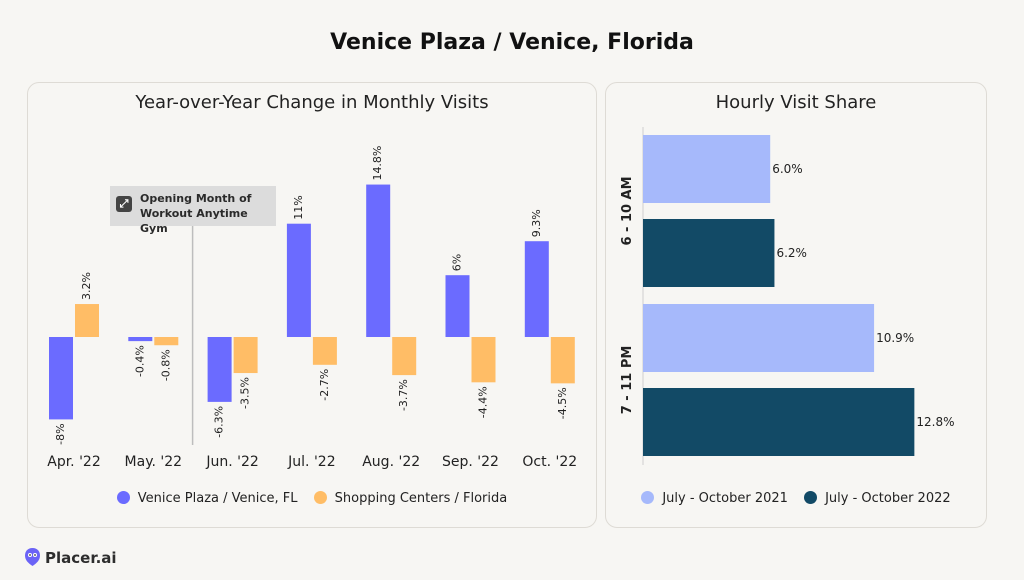 Image resolution: width=1024 pixels, height=580 pixels. Describe the element at coordinates (32, 557) in the screenshot. I see `placer-owl-icon` at that location.